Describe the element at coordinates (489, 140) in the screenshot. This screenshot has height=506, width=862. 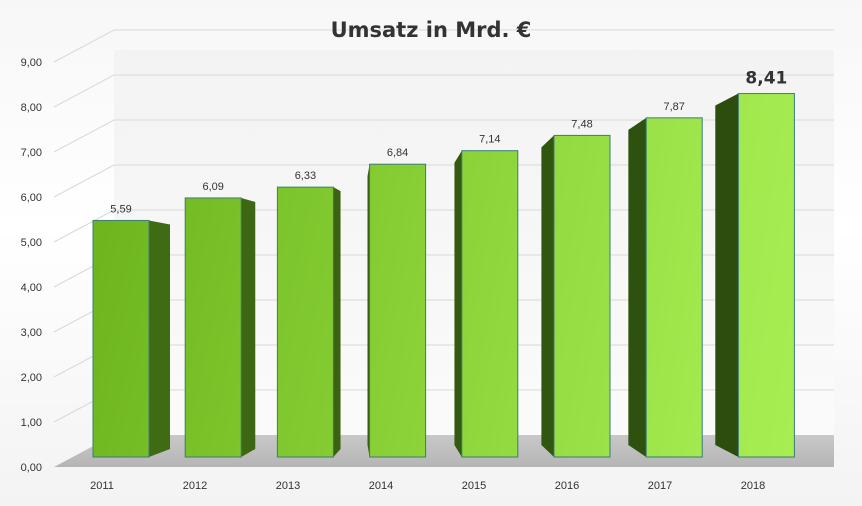
I see `data-label: 7,14` at that location.